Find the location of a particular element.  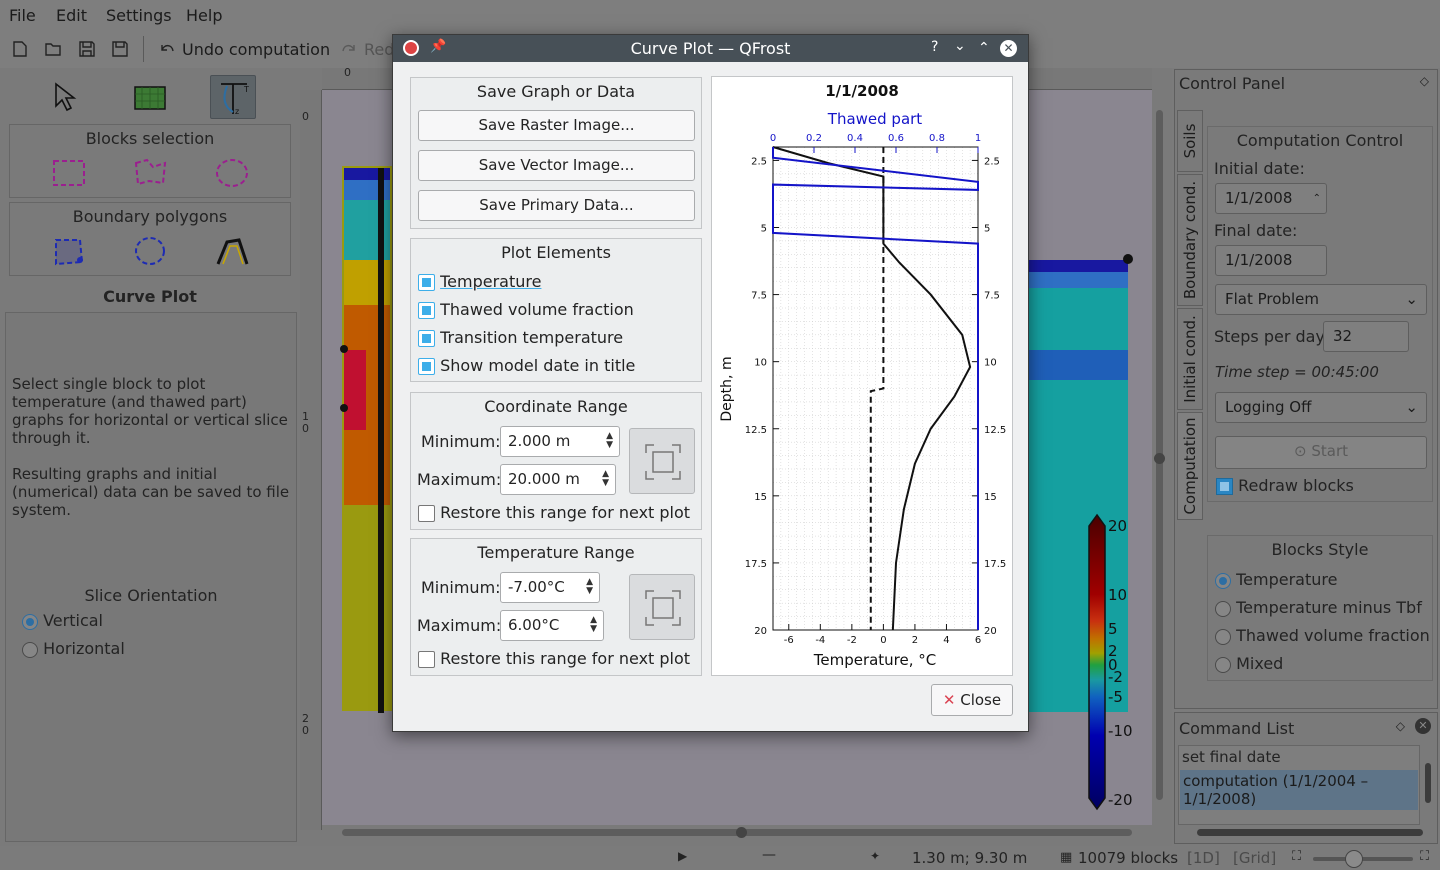

zoom-fit-icon-2: ⛶ is located at coordinates (1425, 856).